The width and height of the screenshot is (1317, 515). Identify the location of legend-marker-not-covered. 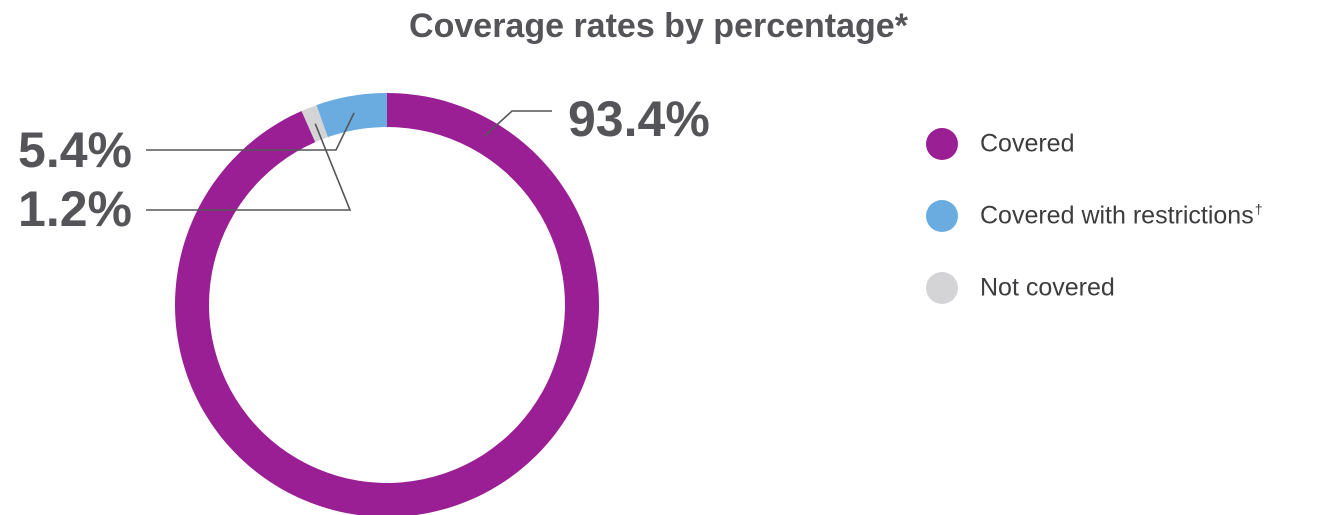
(942, 288).